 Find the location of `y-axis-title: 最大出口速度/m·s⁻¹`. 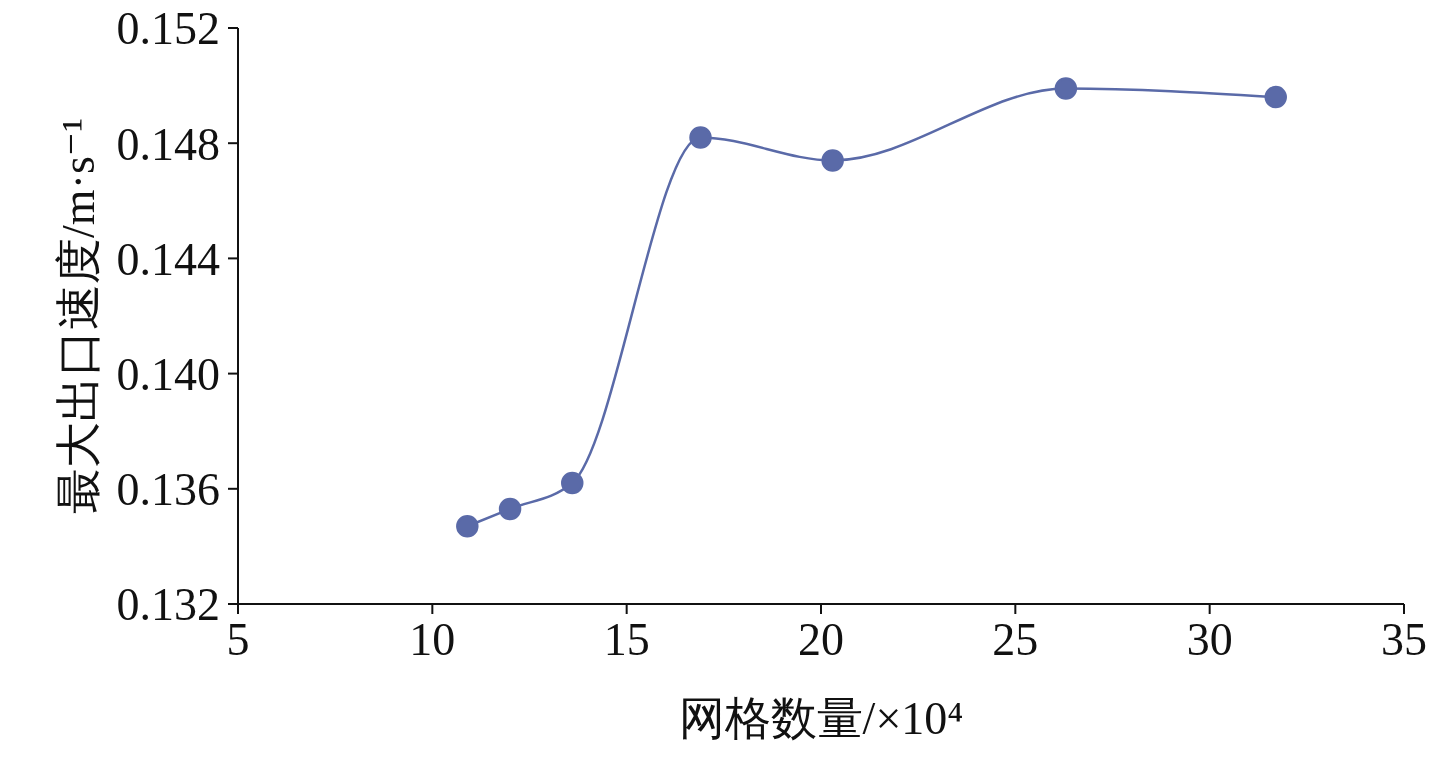

y-axis-title: 最大出口速度/m·s⁻¹ is located at coordinates (79, 316).